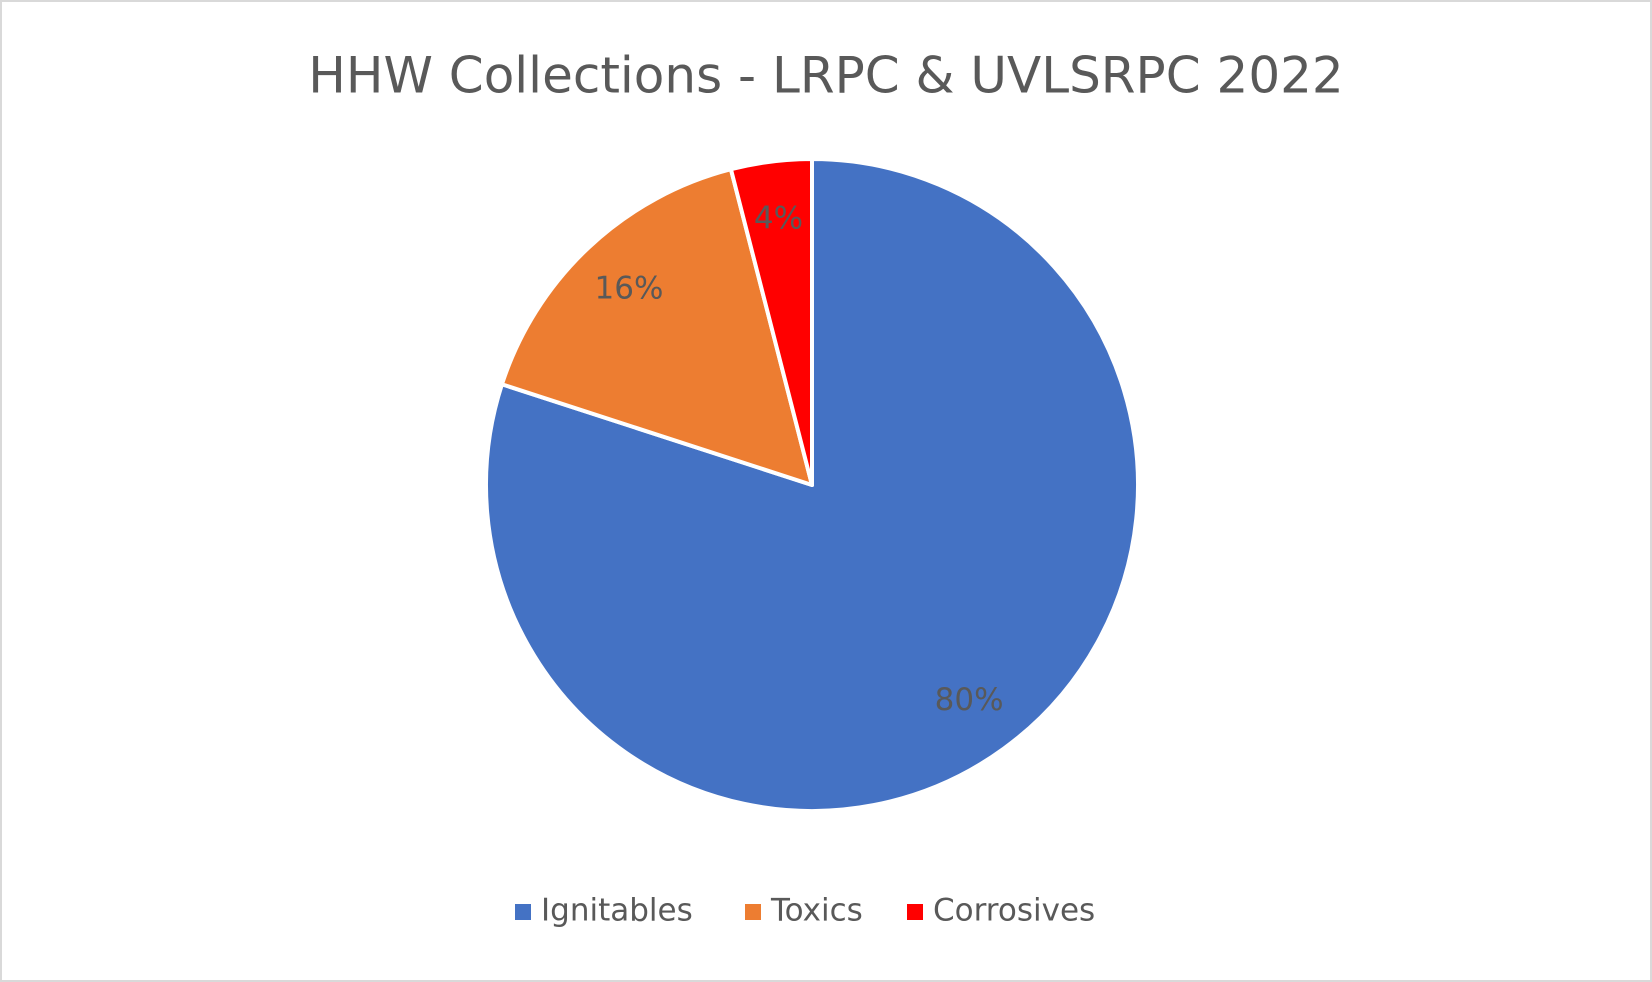 The image size is (1652, 982). Describe the element at coordinates (629, 289) in the screenshot. I see `data-label: 16%` at that location.